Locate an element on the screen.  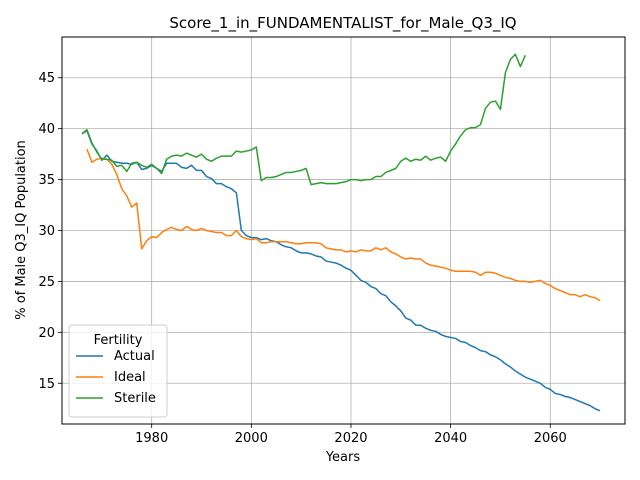
y-tick-label: 20 is located at coordinates (46, 333).